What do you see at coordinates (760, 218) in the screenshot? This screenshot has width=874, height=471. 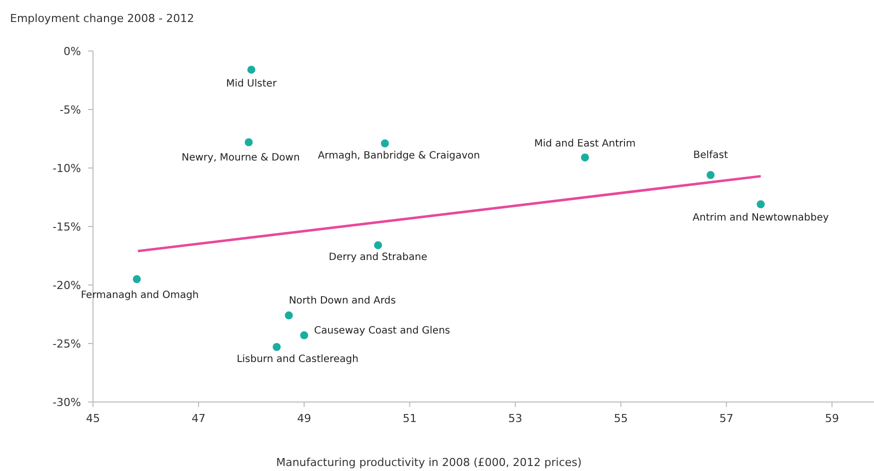 I see `annotation: Antrim and Newtownabbey` at bounding box center [760, 218].